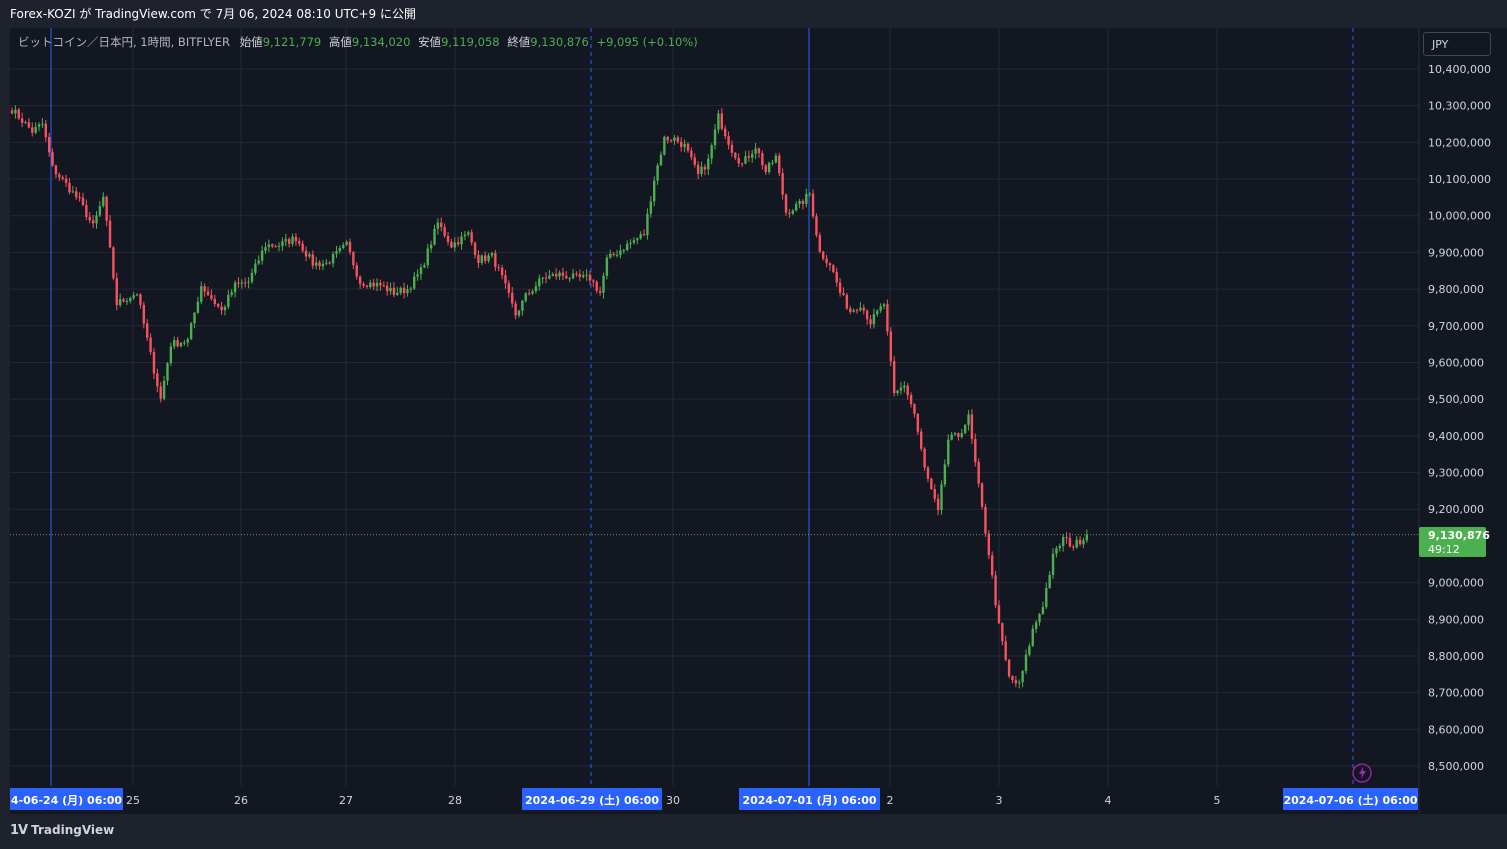 Image resolution: width=1507 pixels, height=849 pixels. What do you see at coordinates (1459, 142) in the screenshot?
I see `price-tick-label: 10,200,000` at bounding box center [1459, 142].